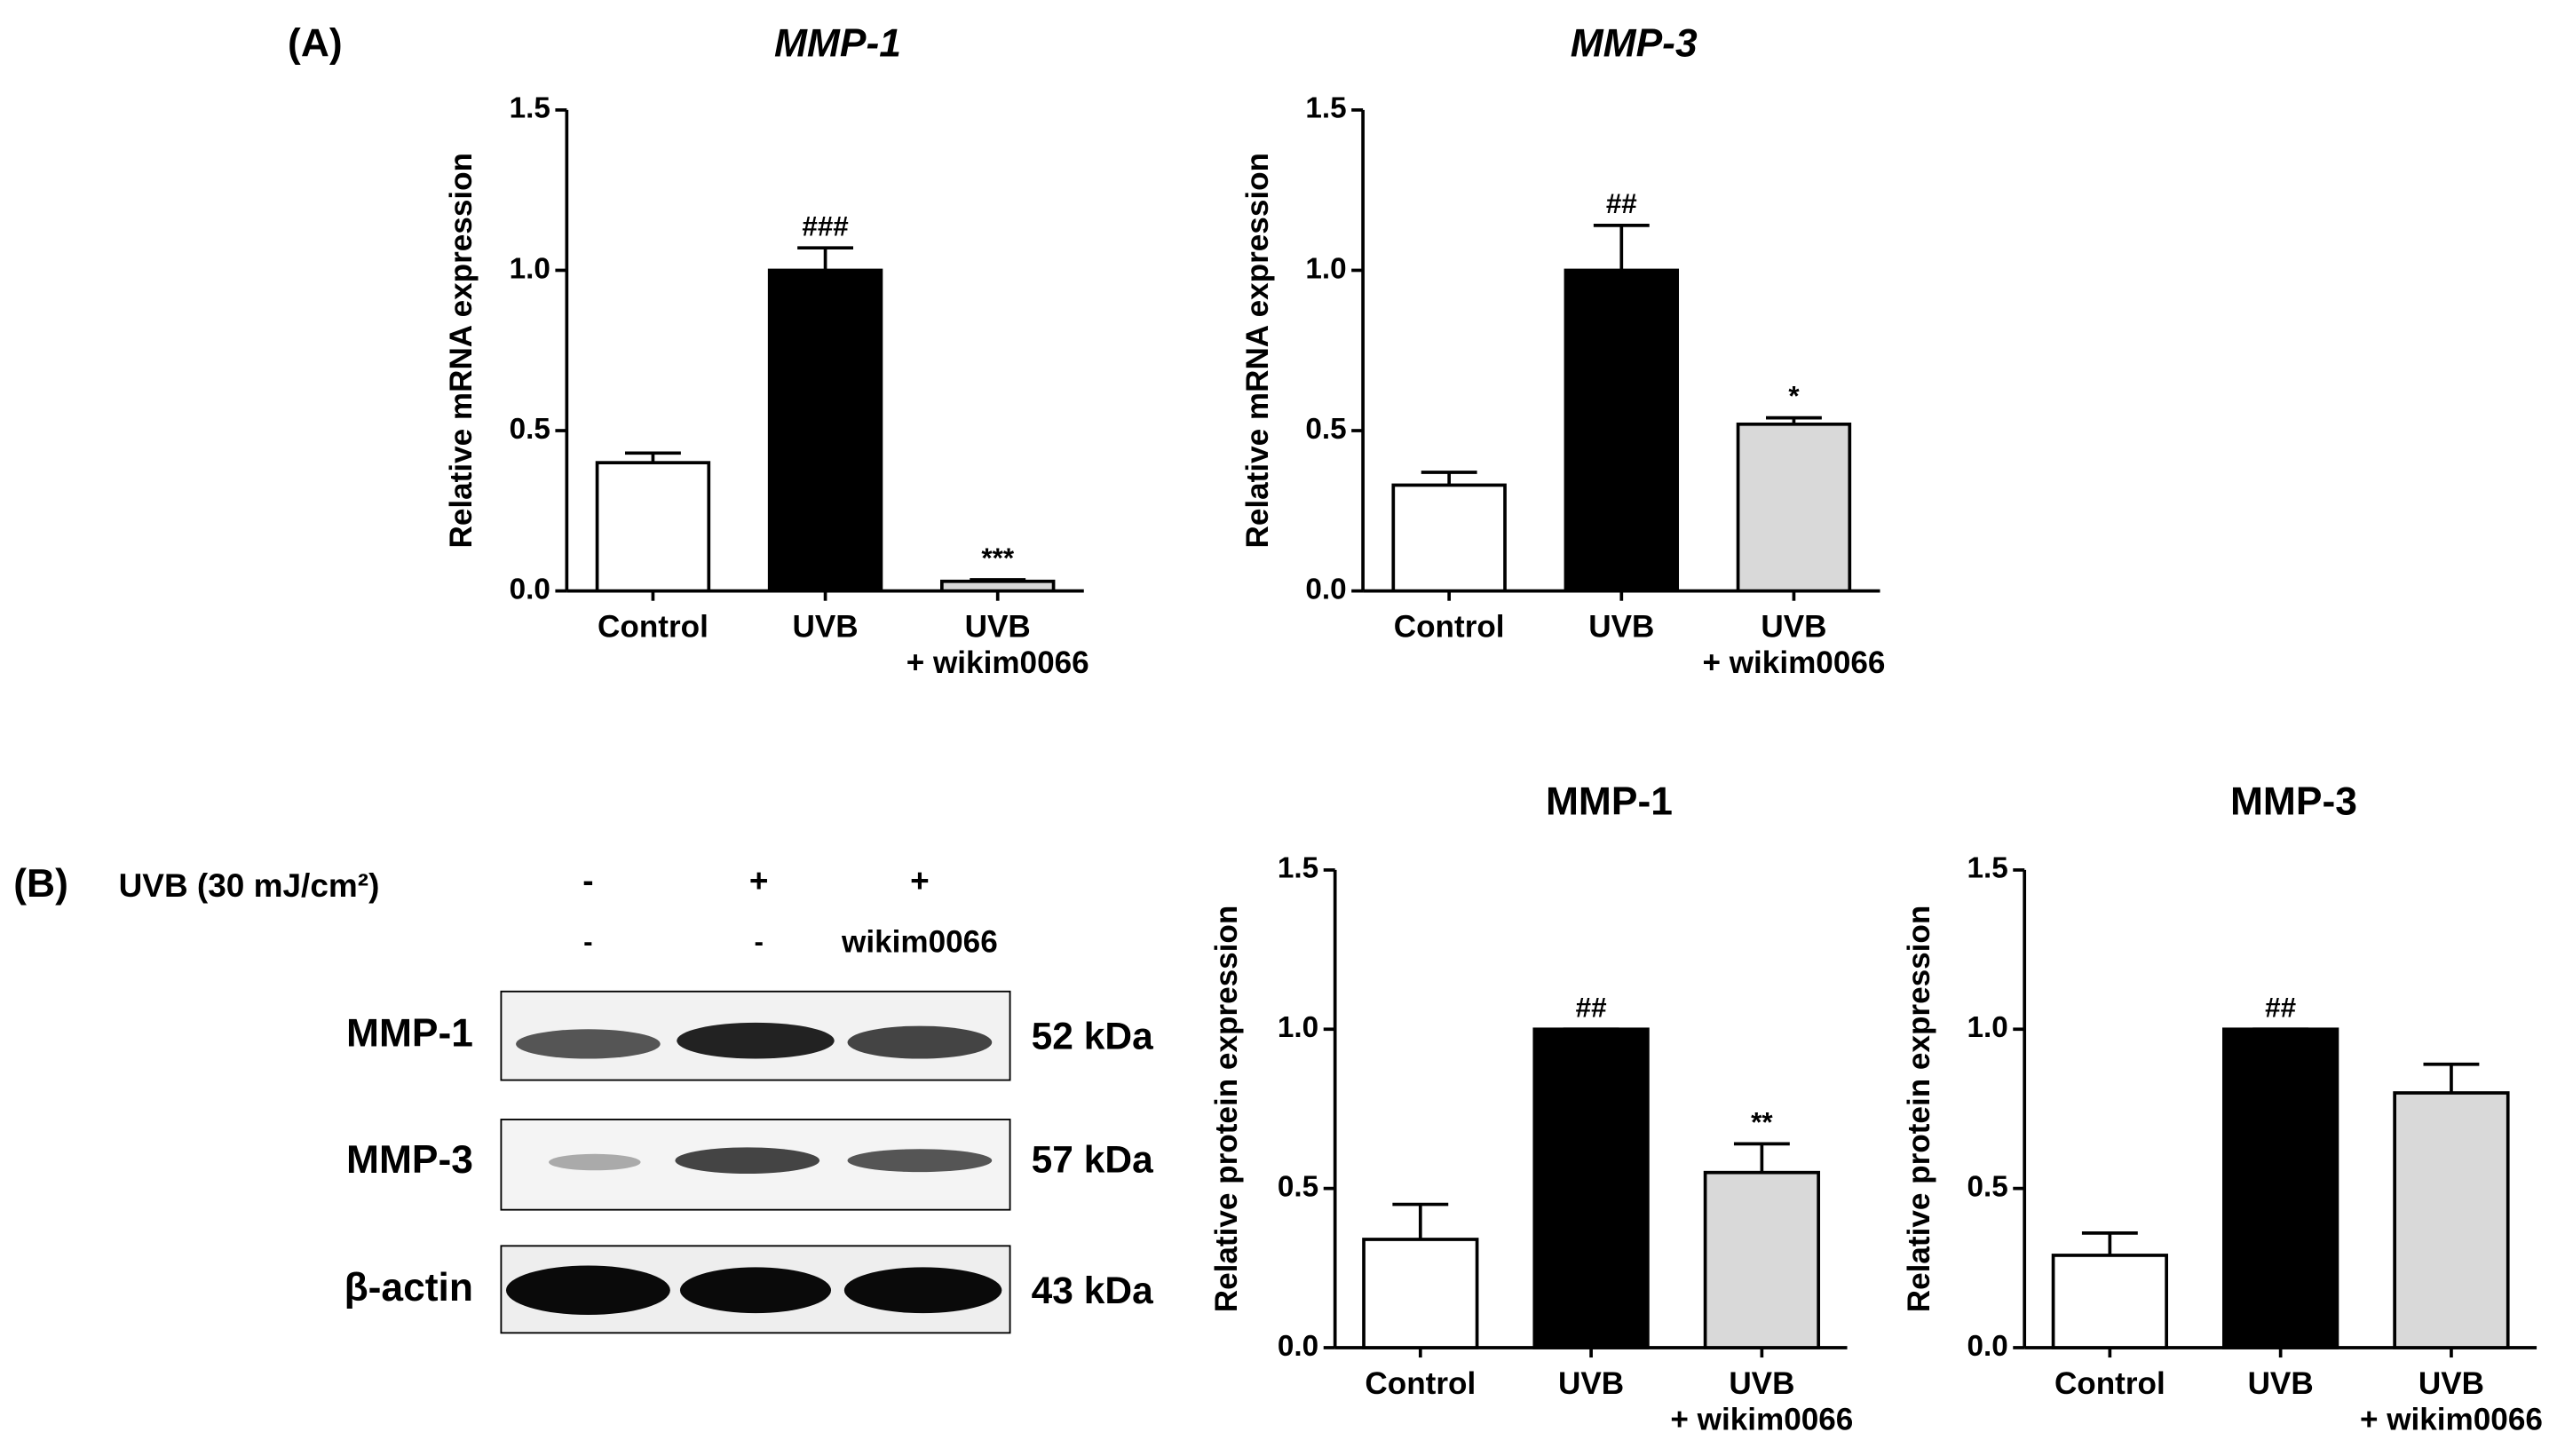 This screenshot has height=1456, width=2565. I want to click on significance-label: ###, so click(825, 225).